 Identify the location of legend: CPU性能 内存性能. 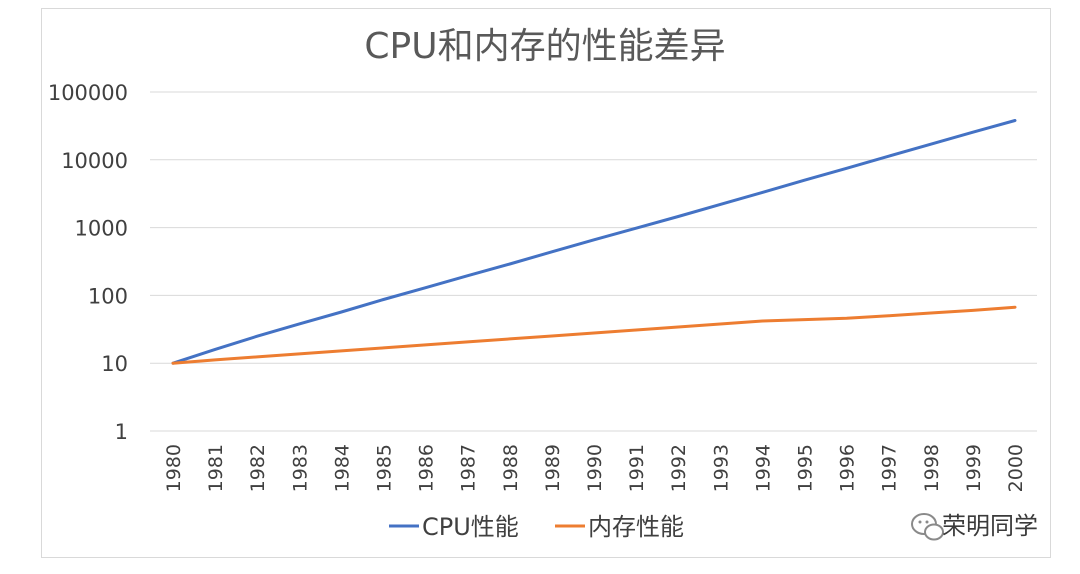
(536, 527).